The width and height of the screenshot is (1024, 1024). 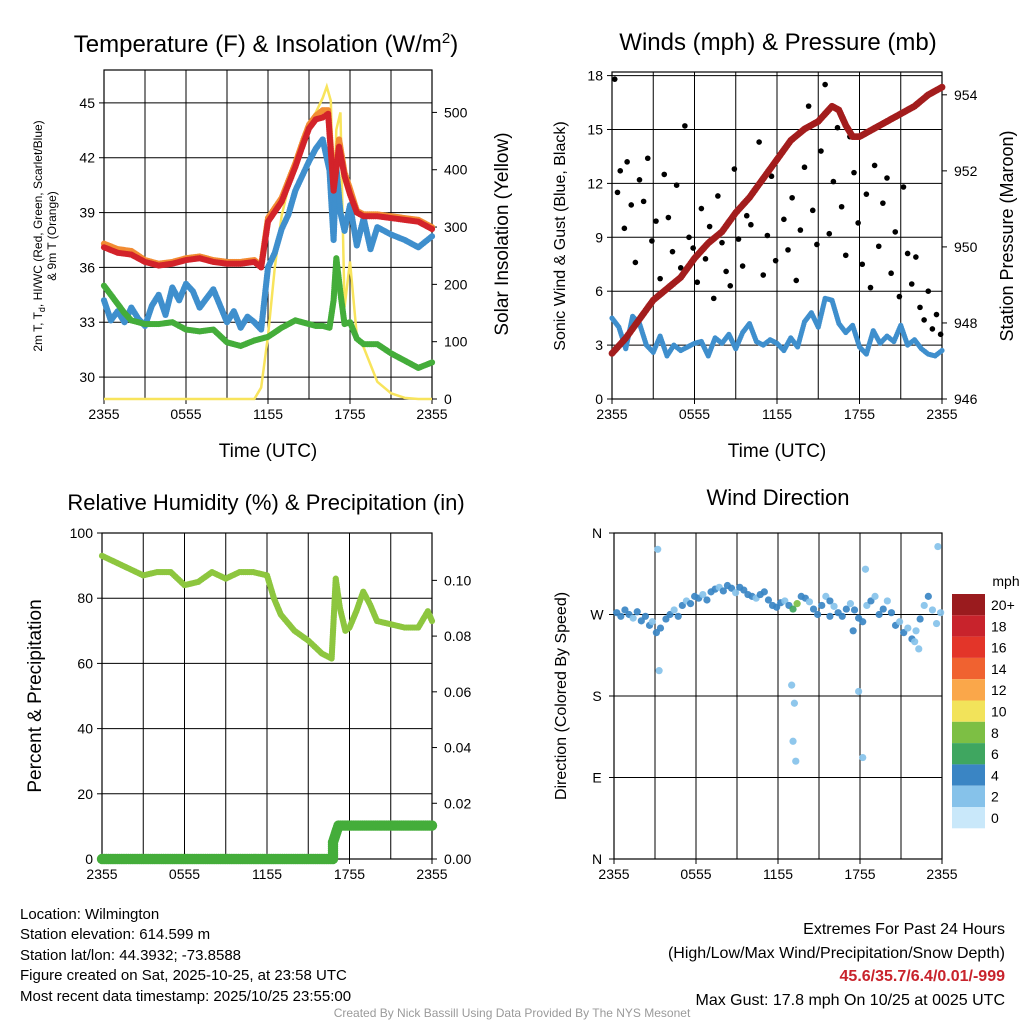 What do you see at coordinates (35, 695) in the screenshot?
I see `y-axis-label: Percent & Precipitation` at bounding box center [35, 695].